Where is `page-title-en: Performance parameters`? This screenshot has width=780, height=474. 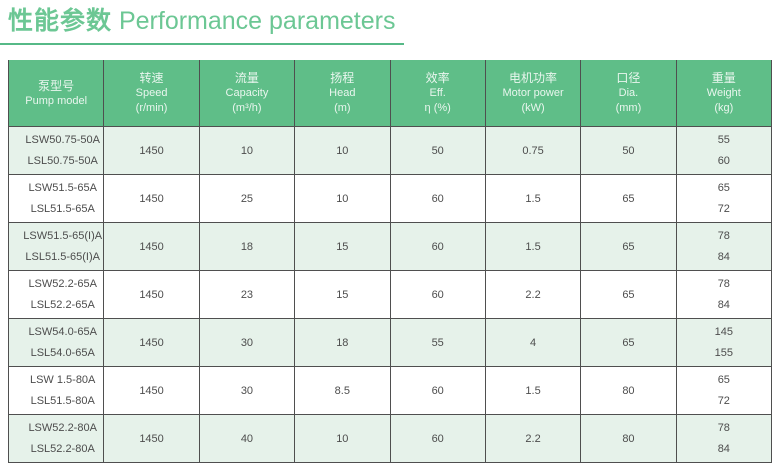
page-title-en: Performance parameters is located at coordinates (257, 21).